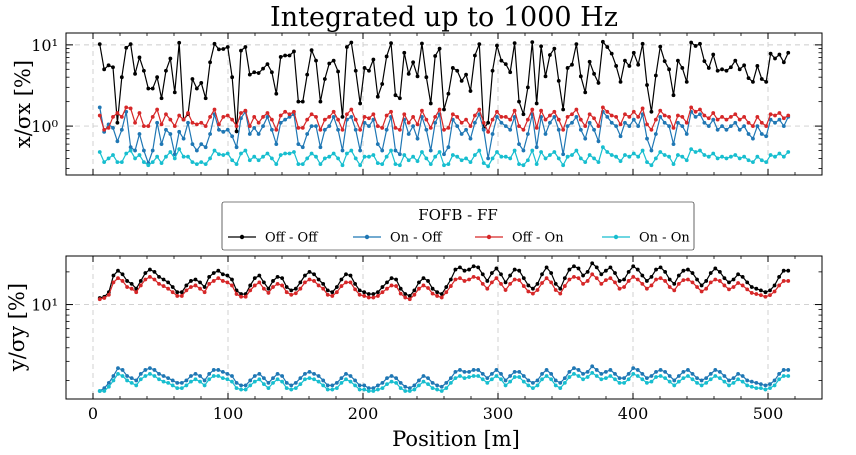 The image size is (856, 455). Describe the element at coordinates (44, 305) in the screenshot. I see `bottom-y-tick-label: 10¹` at that location.